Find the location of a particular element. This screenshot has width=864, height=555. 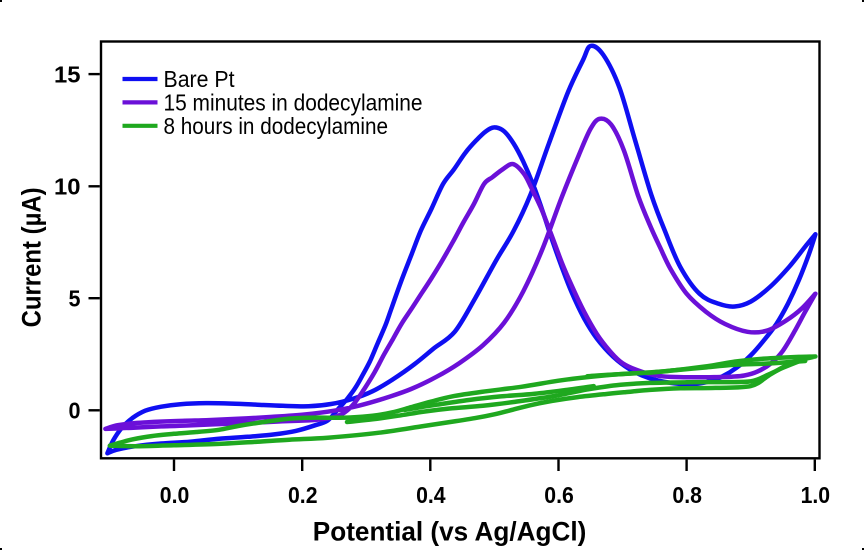

svg-text: 0.0 is located at coordinates (175, 495).